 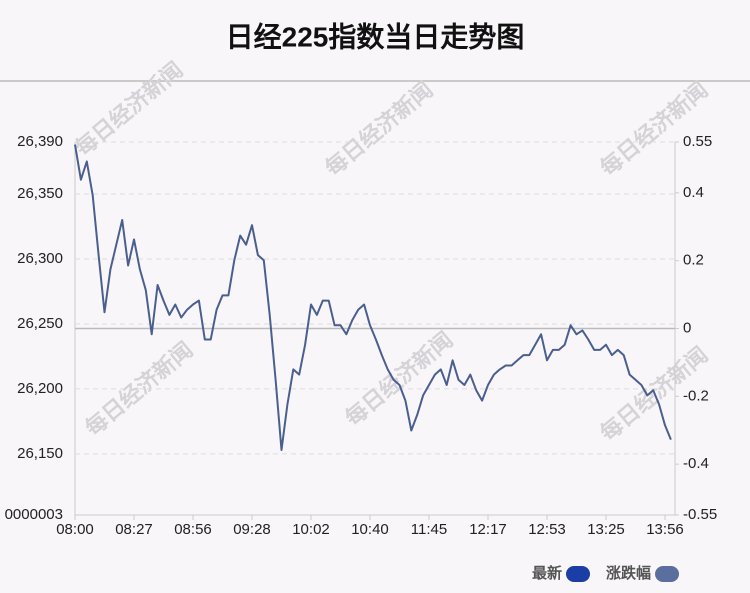 What do you see at coordinates (696, 395) in the screenshot?
I see `y2-tick-label: -0.2` at bounding box center [696, 395].